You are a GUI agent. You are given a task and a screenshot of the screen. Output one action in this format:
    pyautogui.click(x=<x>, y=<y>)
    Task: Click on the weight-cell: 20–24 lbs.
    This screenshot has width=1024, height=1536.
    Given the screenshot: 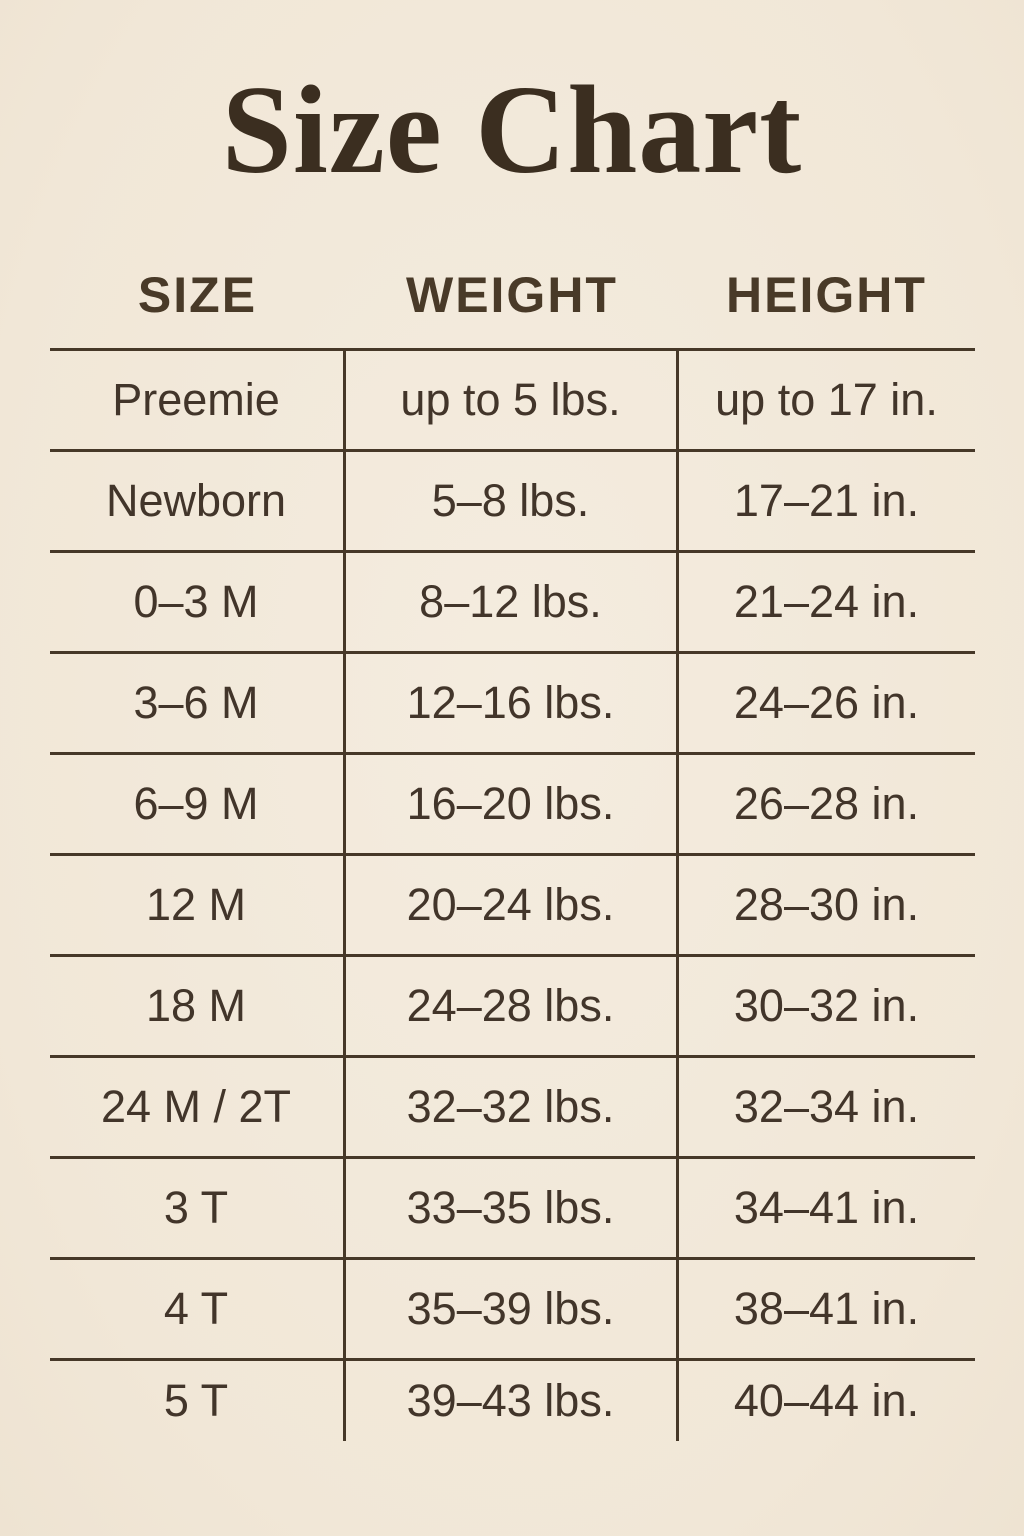 What is the action you would take?
    pyautogui.click(x=512, y=904)
    